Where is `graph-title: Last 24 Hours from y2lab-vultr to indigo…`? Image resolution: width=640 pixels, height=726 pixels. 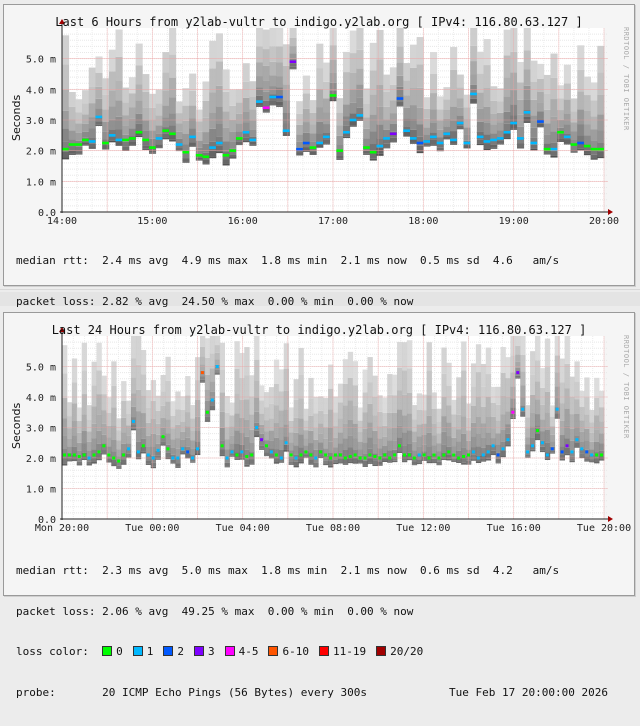 graph-title: Last 24 Hours from y2lab-vultr to indigo… is located at coordinates (319, 330).